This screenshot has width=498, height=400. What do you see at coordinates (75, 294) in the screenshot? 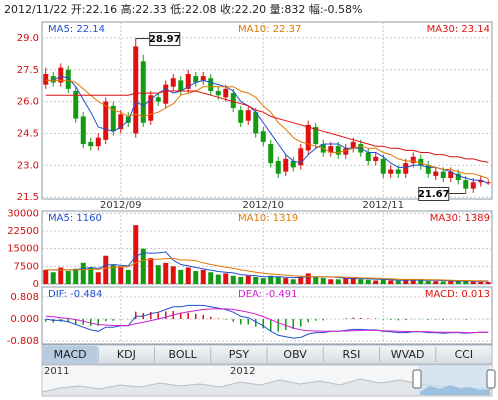
I see `legend-label: DIF: -0.484` at bounding box center [75, 294].